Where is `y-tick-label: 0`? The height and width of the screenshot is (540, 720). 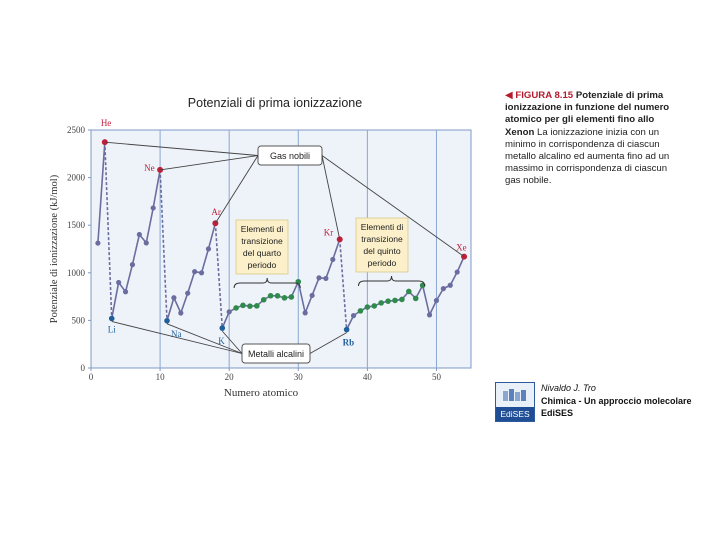 y-tick-label: 0 is located at coordinates (83, 368).